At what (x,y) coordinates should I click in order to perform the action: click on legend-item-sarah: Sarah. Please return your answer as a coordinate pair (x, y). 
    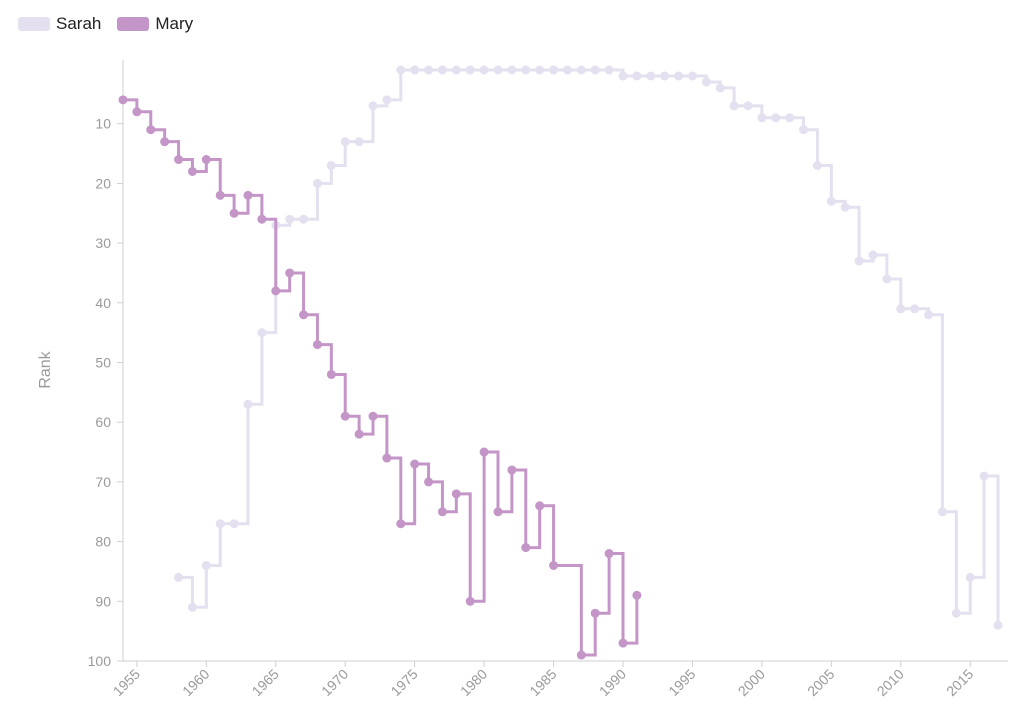
    Looking at the image, I should click on (59, 24).